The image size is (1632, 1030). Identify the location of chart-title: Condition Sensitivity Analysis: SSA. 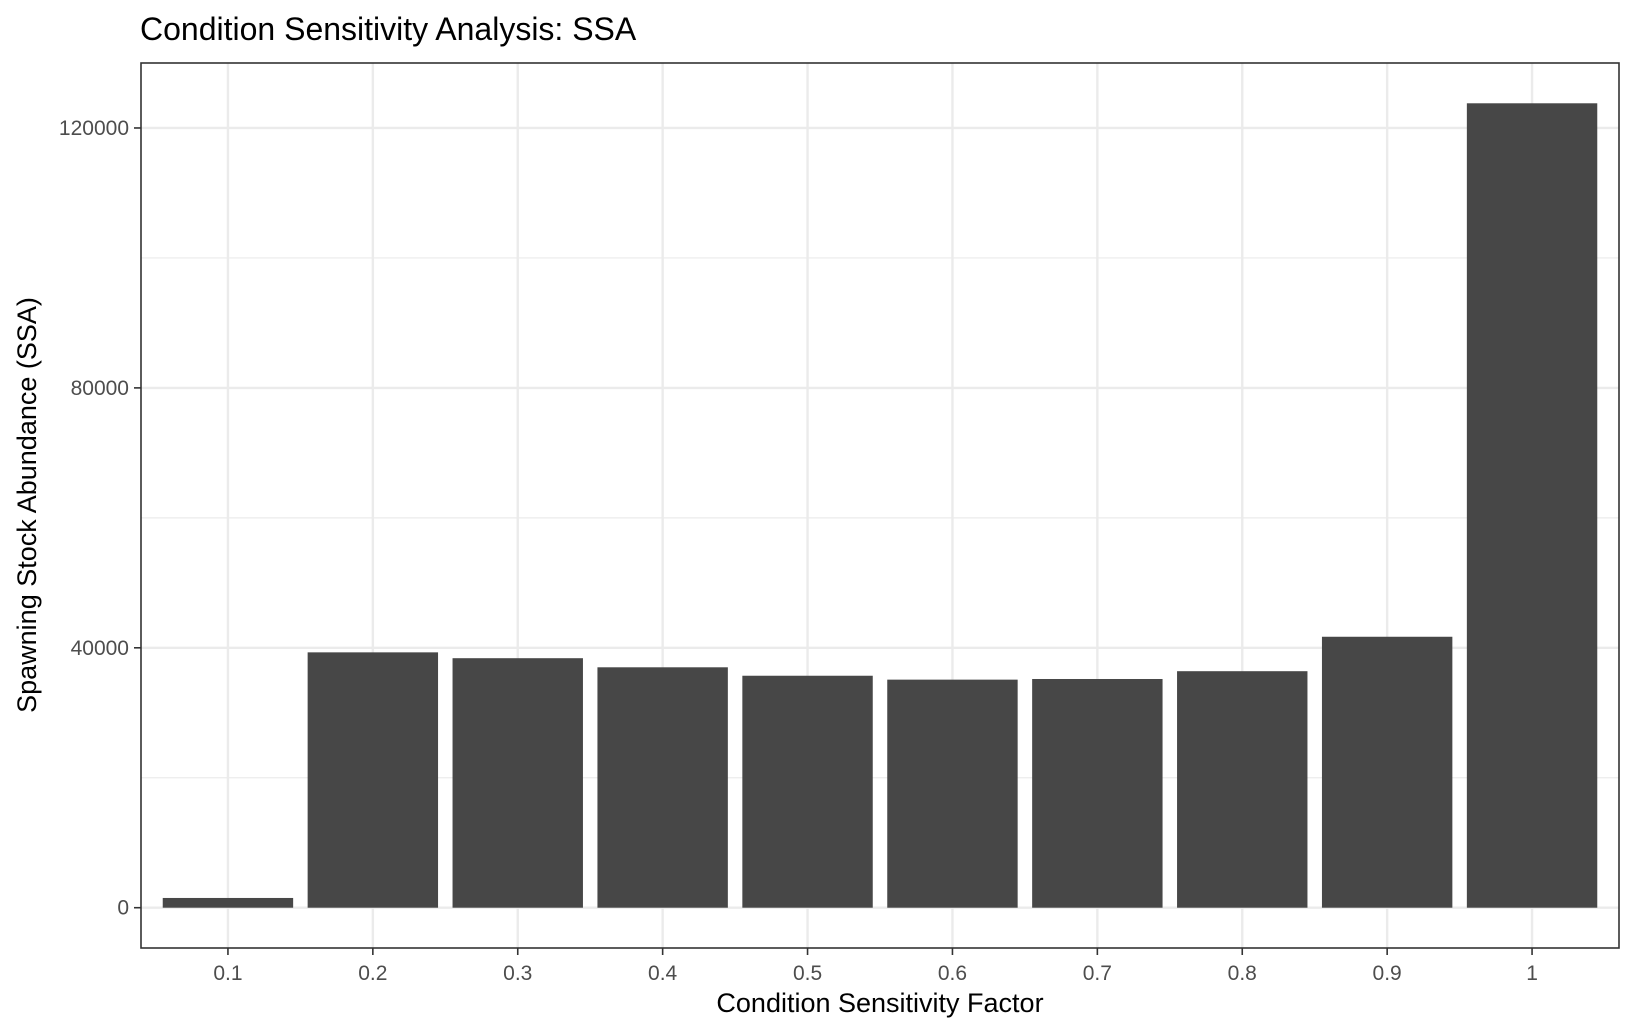
(388, 29).